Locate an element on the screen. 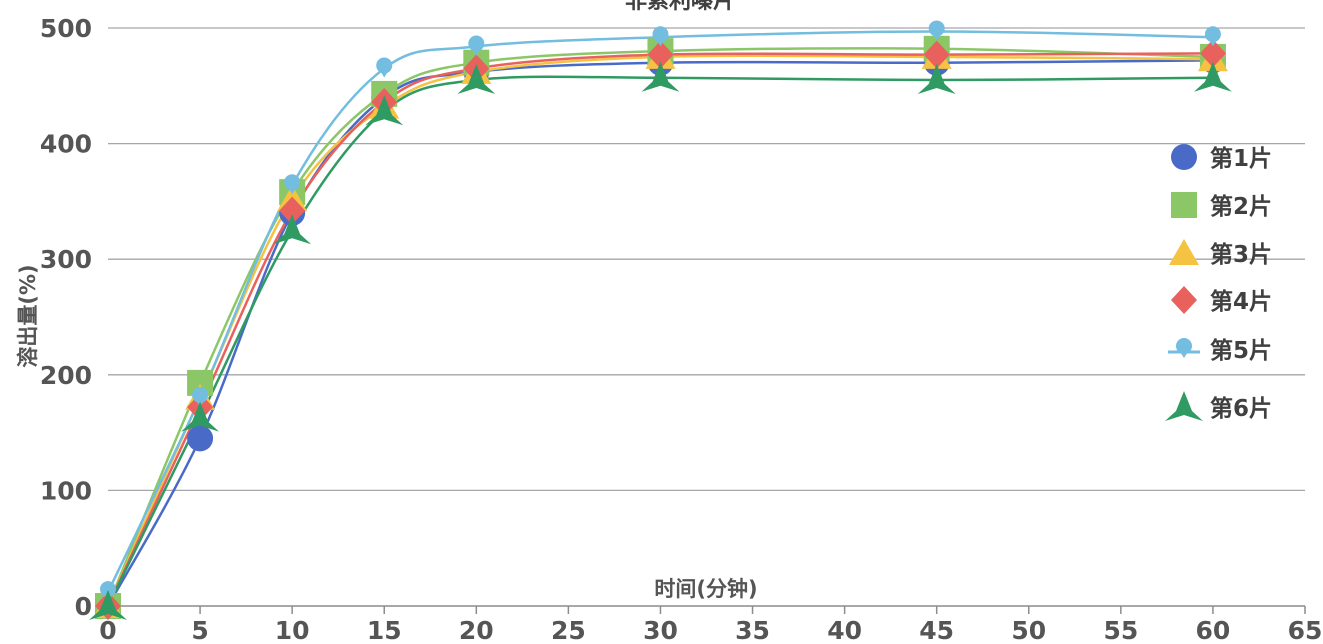  y-tick-label: 500 is located at coordinates (66, 28).